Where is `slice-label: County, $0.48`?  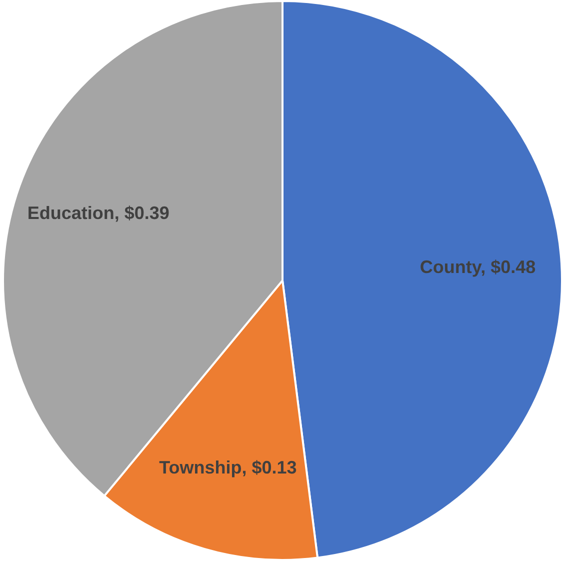 slice-label: County, $0.48 is located at coordinates (478, 267).